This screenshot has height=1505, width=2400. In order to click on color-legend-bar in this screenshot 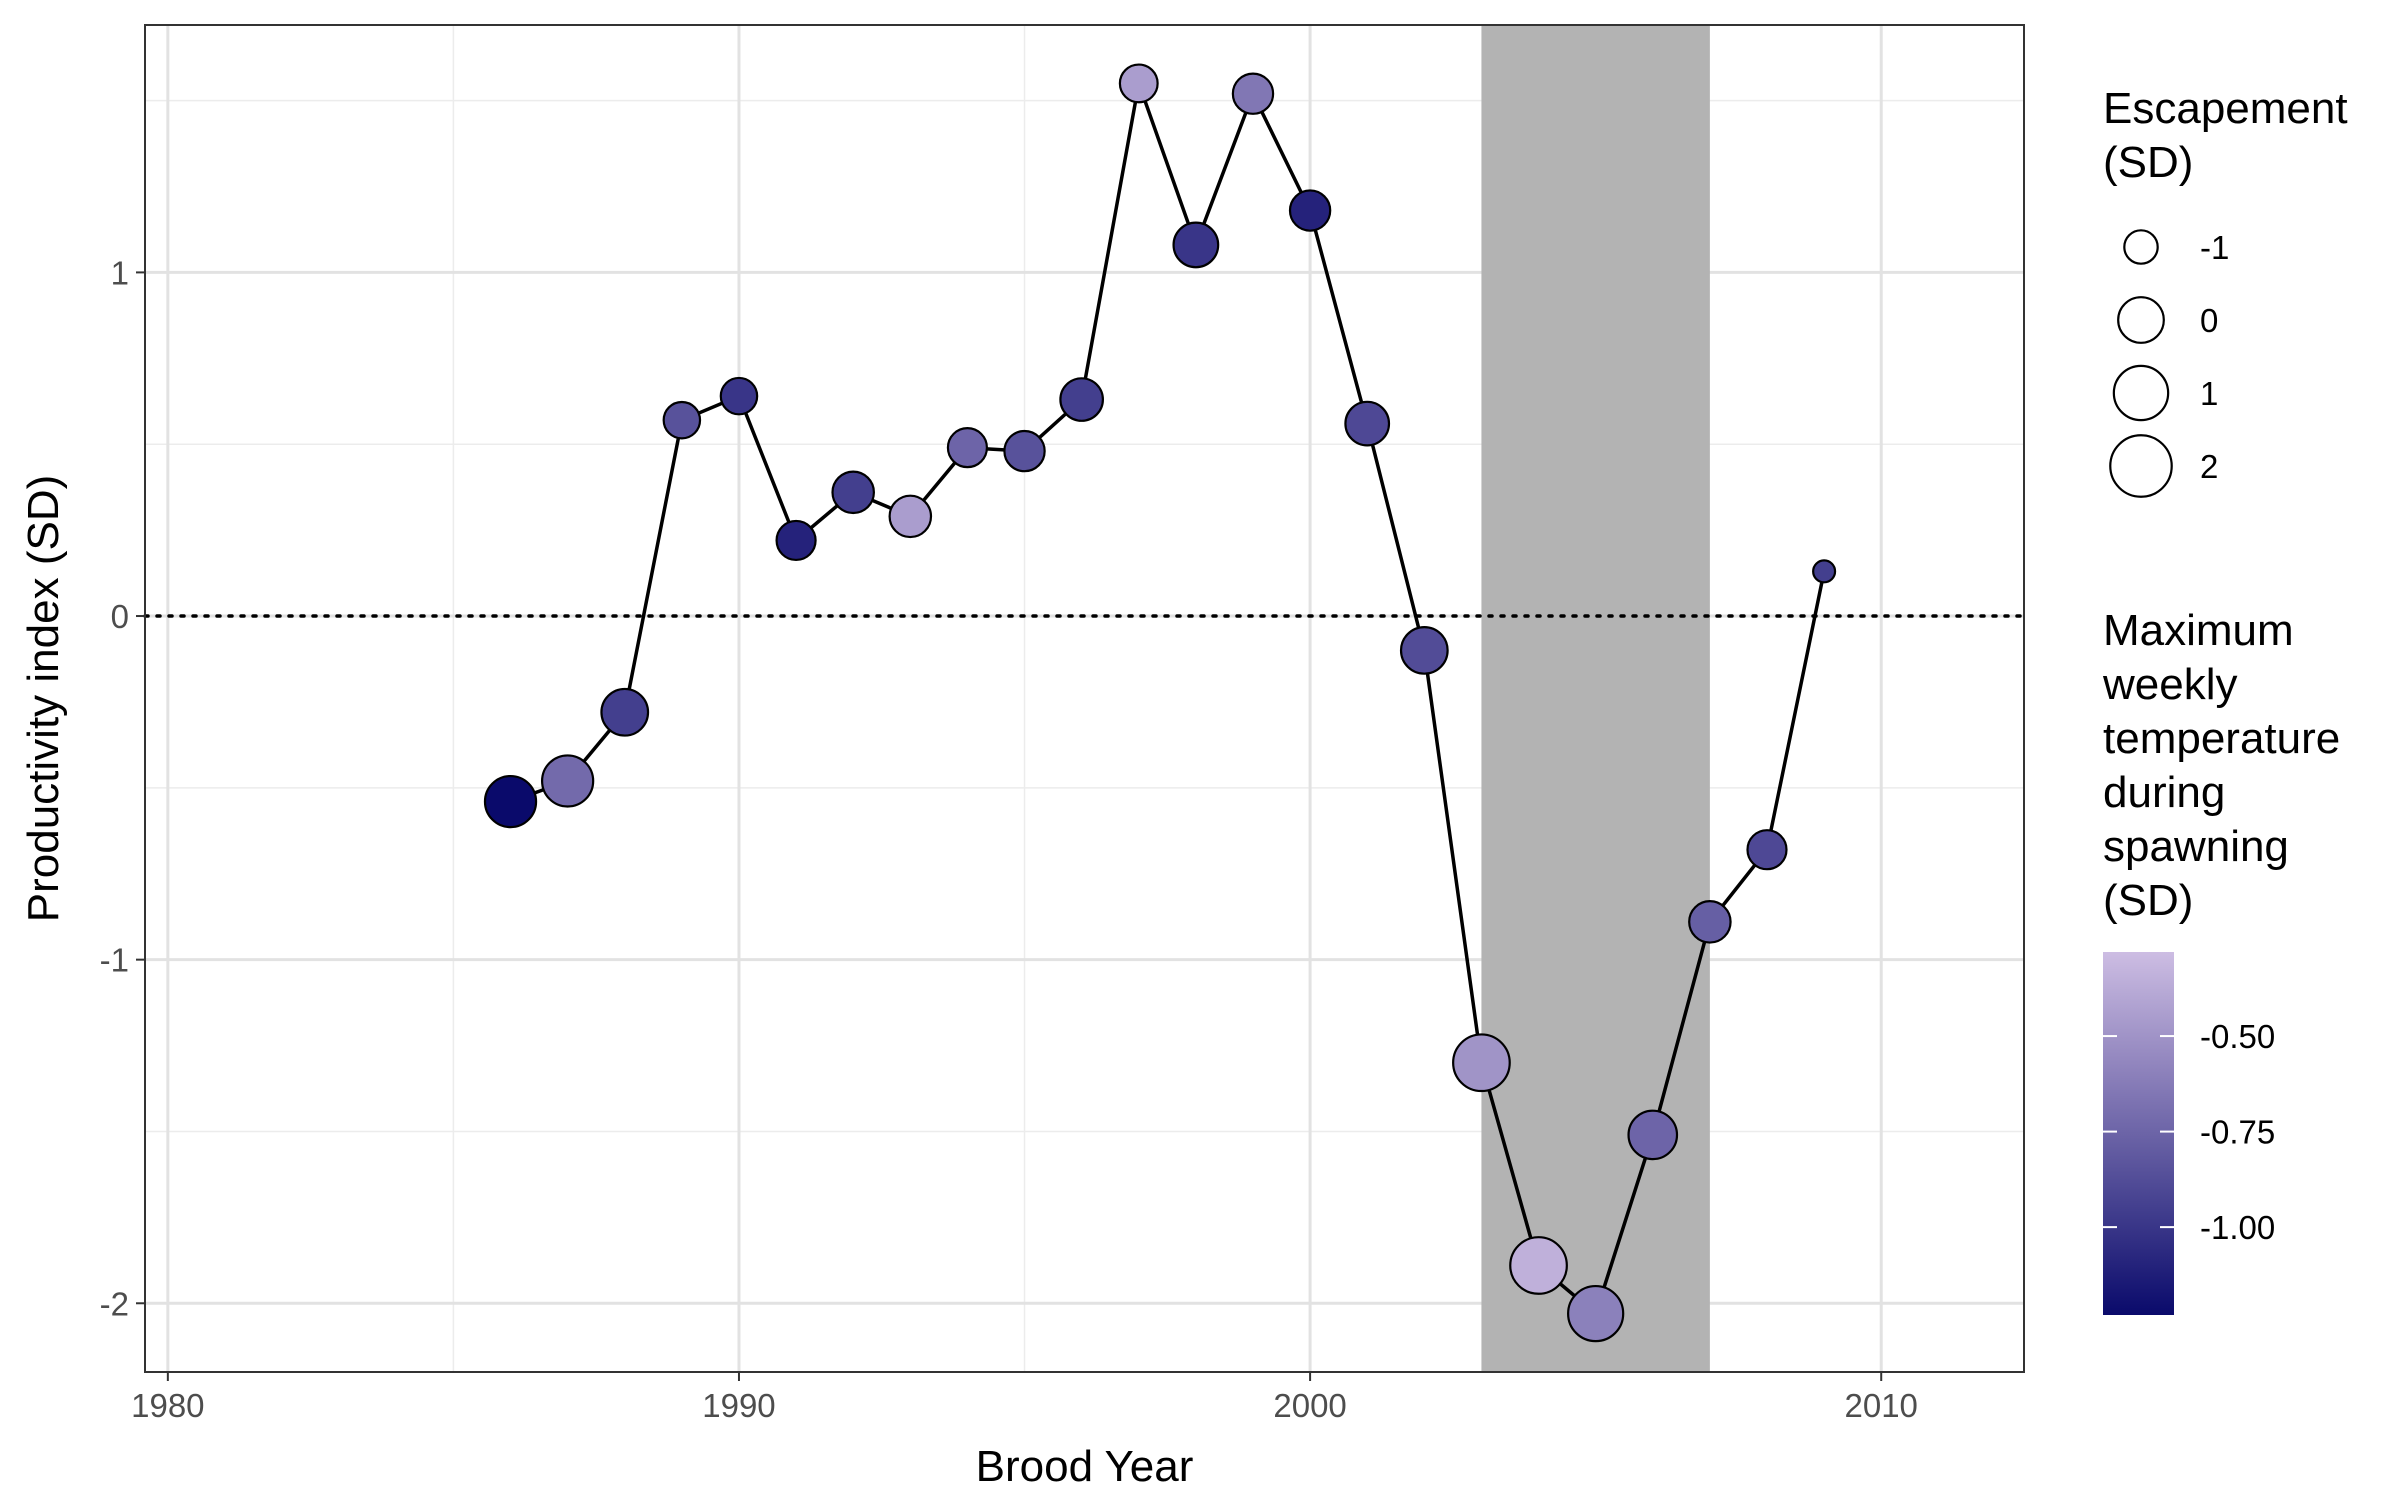, I will do `click(2138, 1133)`.